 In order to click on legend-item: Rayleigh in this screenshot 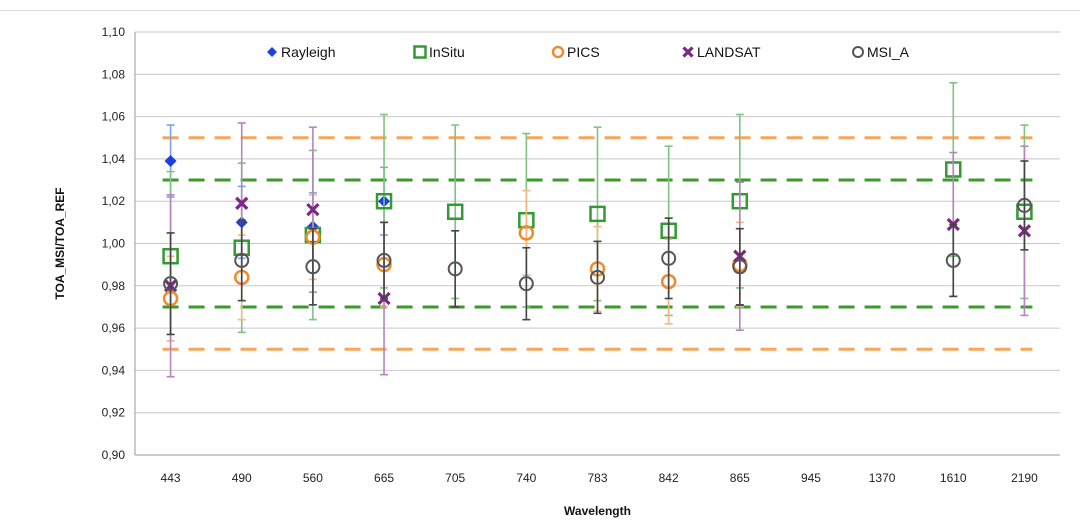, I will do `click(301, 52)`.